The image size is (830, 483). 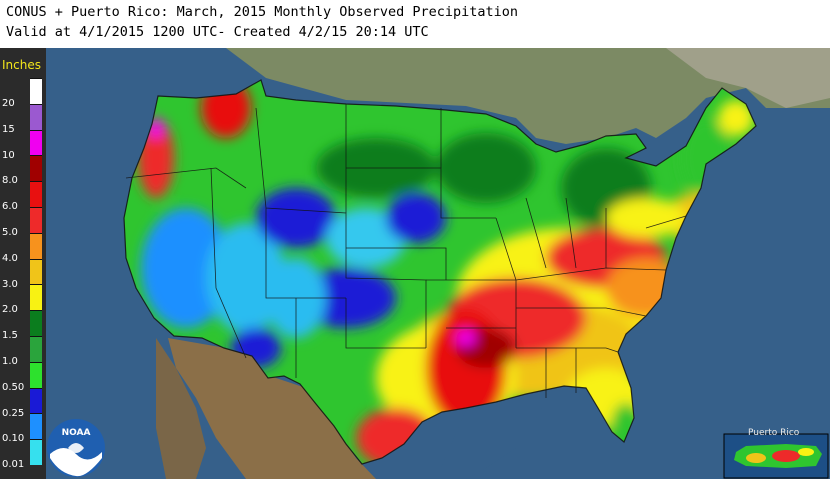 What do you see at coordinates (10, 207) in the screenshot?
I see `legend-label: 6.0` at bounding box center [10, 207].